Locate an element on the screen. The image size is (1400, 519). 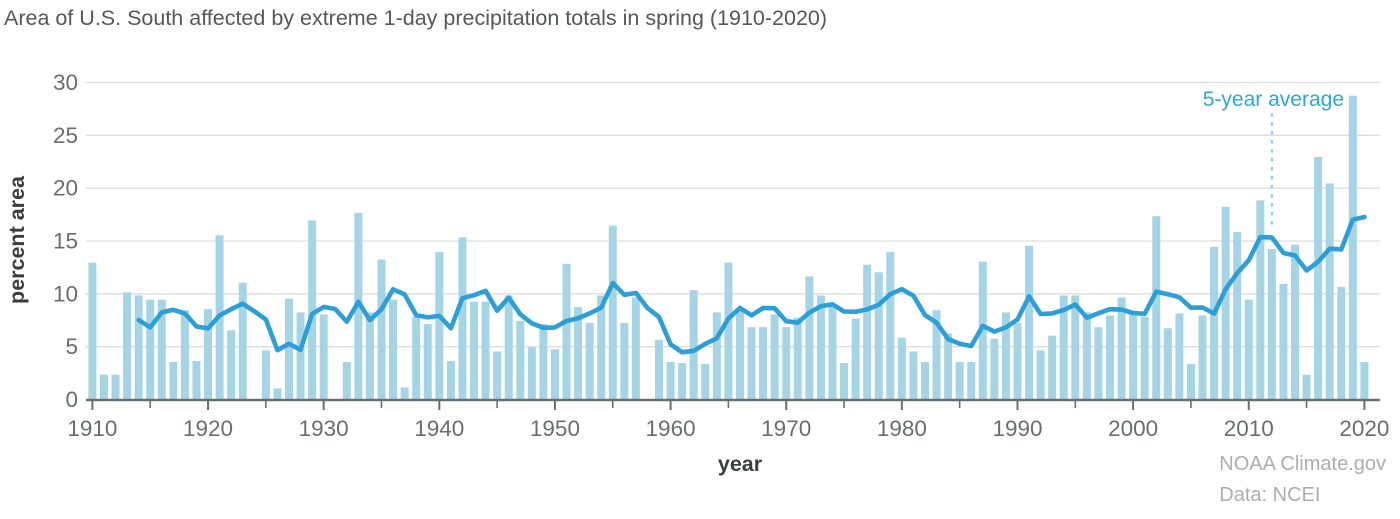
bar-1928 is located at coordinates (300, 355).